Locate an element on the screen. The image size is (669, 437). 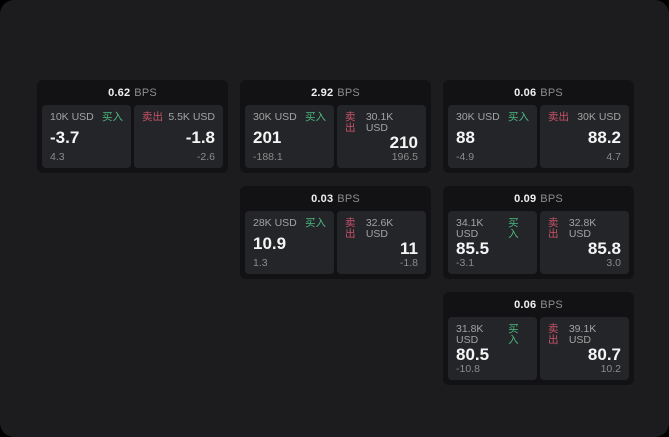
sell-panel: 卖出 32.8K USD 85.8 3.0 is located at coordinates (584, 242).